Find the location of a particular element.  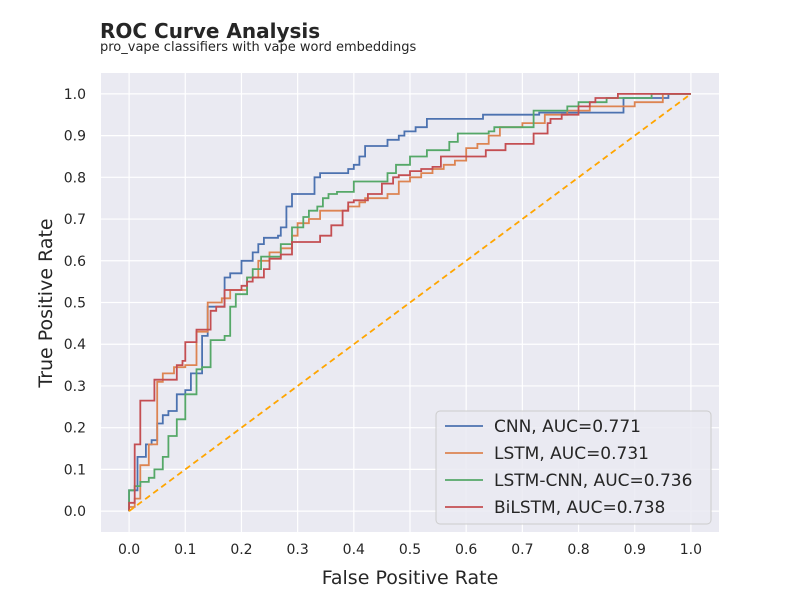

chart-title: ROC Curve Analysis is located at coordinates (210, 31).